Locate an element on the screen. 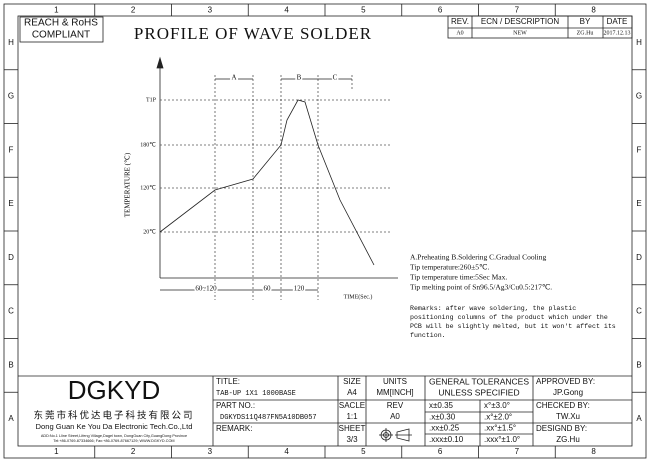 Image resolution: width=650 pixels, height=462 pixels. profile-curve is located at coordinates (267, 182).